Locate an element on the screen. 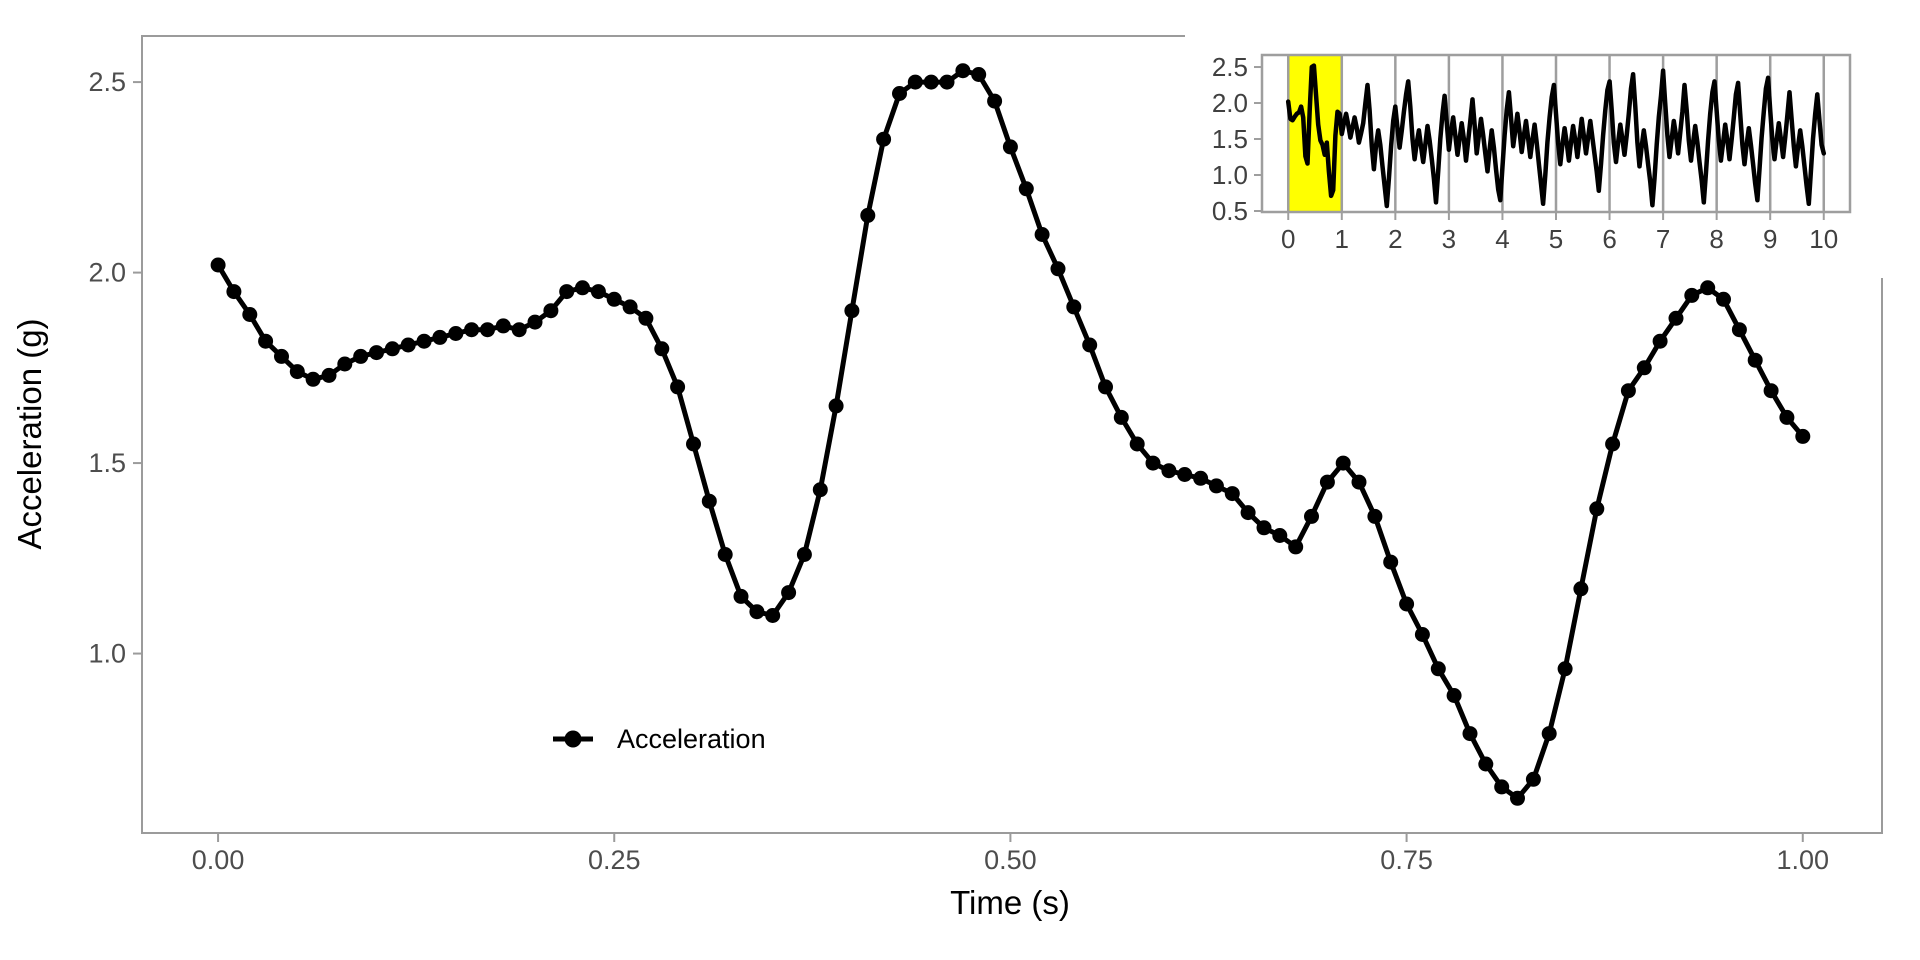 This screenshot has height=960, width=1920. inset-x-tick-label: 5 is located at coordinates (1556, 239).